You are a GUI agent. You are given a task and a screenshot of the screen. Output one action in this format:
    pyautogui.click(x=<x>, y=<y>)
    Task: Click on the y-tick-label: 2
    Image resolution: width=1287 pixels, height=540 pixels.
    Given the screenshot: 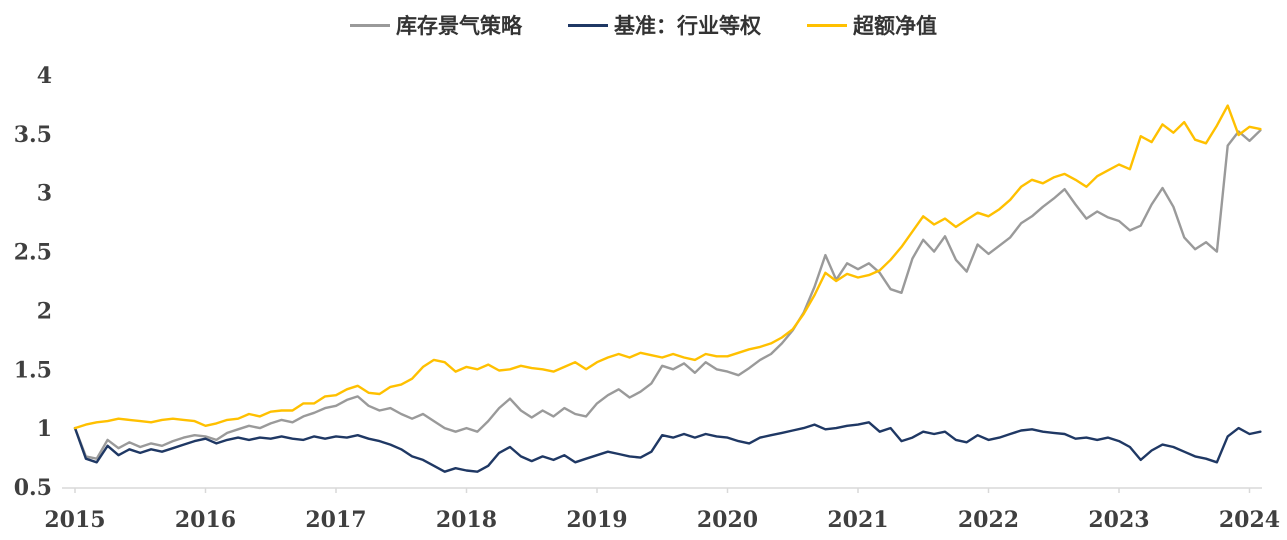 What is the action you would take?
    pyautogui.click(x=44, y=311)
    